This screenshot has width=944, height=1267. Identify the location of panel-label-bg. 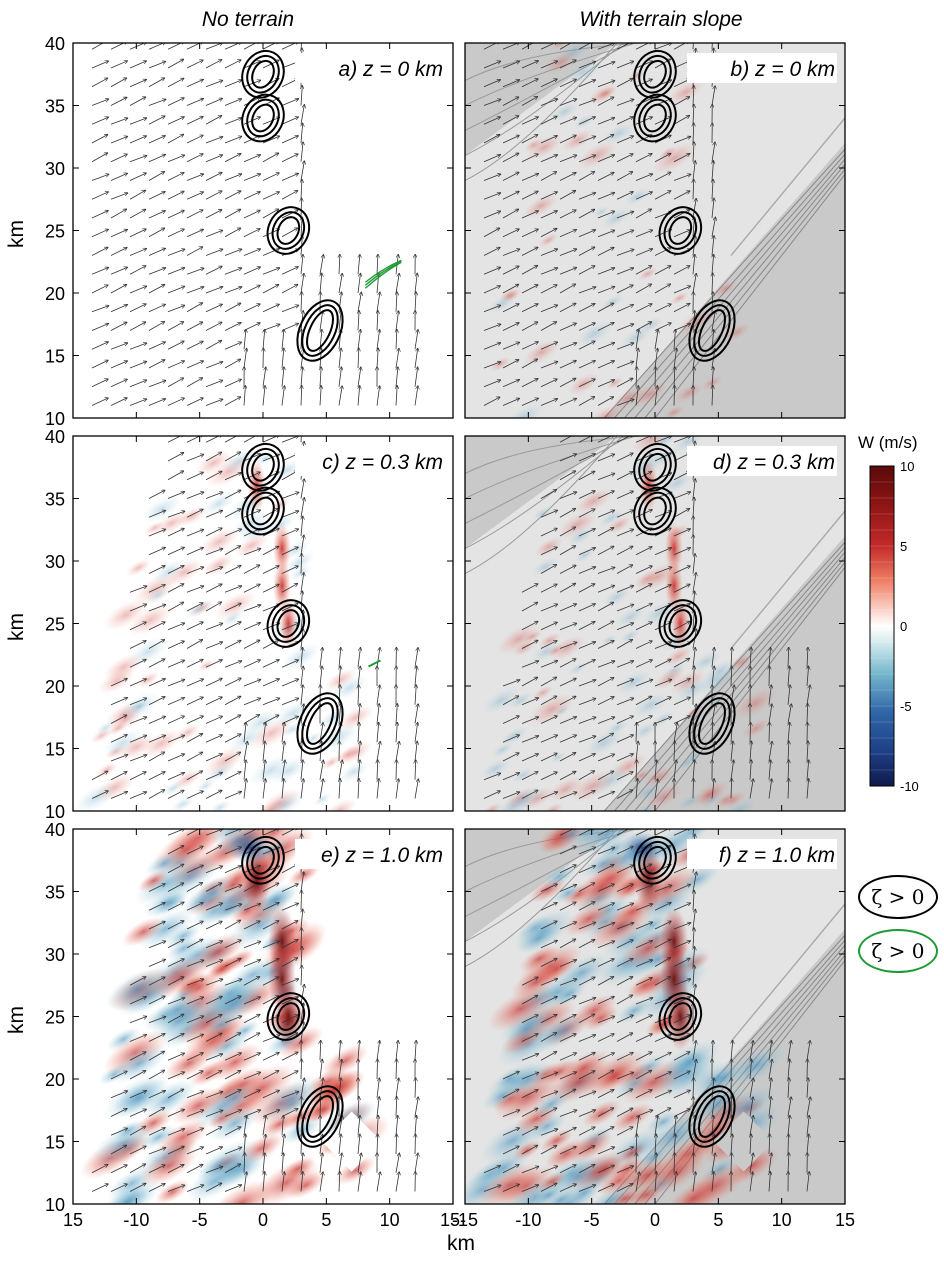
(762, 68).